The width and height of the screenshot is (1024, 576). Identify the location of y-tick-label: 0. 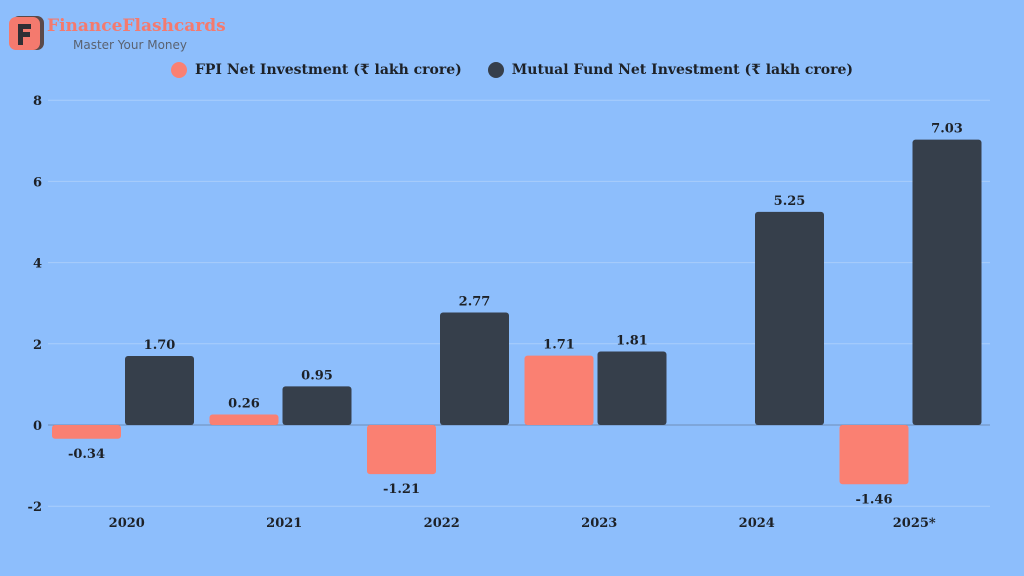
(37, 426).